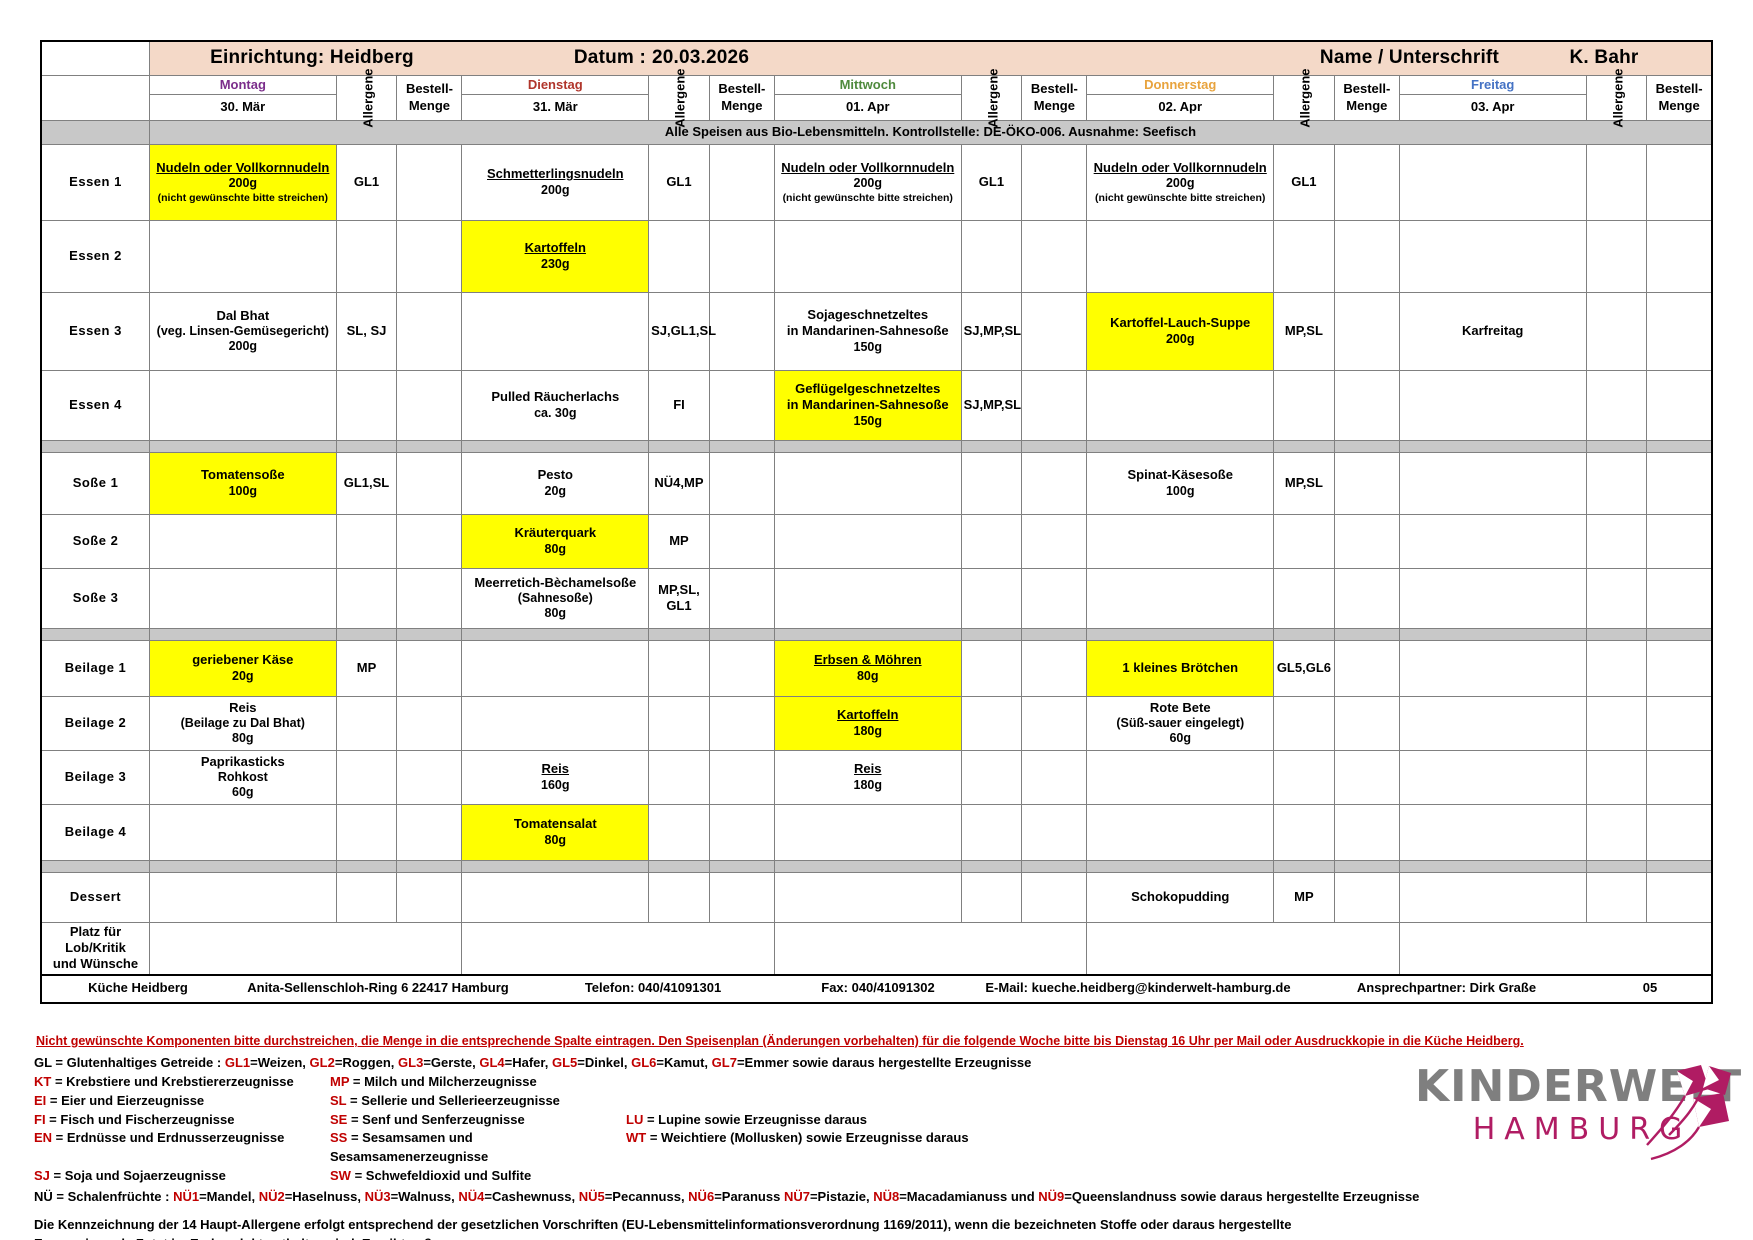 Image resolution: width=1753 pixels, height=1240 pixels. Describe the element at coordinates (1054, 405) in the screenshot. I see `bestell-essen4-mittwoch` at that location.